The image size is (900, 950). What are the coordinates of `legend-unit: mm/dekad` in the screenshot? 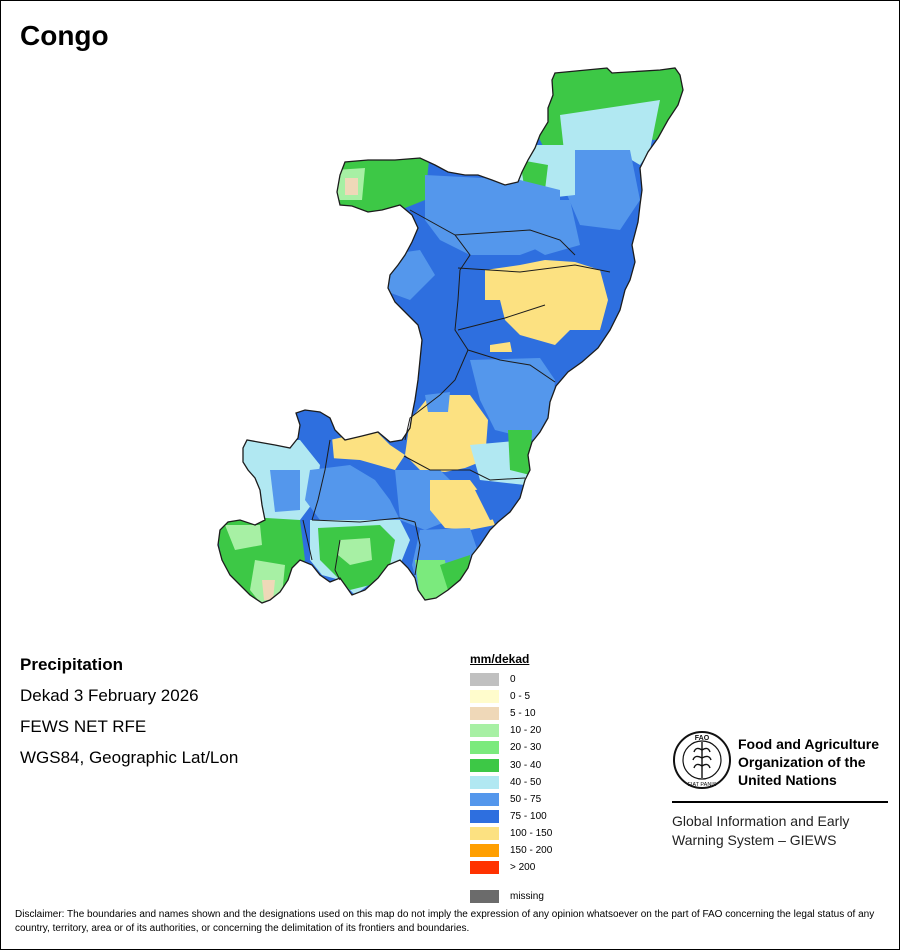 It's located at (500, 659).